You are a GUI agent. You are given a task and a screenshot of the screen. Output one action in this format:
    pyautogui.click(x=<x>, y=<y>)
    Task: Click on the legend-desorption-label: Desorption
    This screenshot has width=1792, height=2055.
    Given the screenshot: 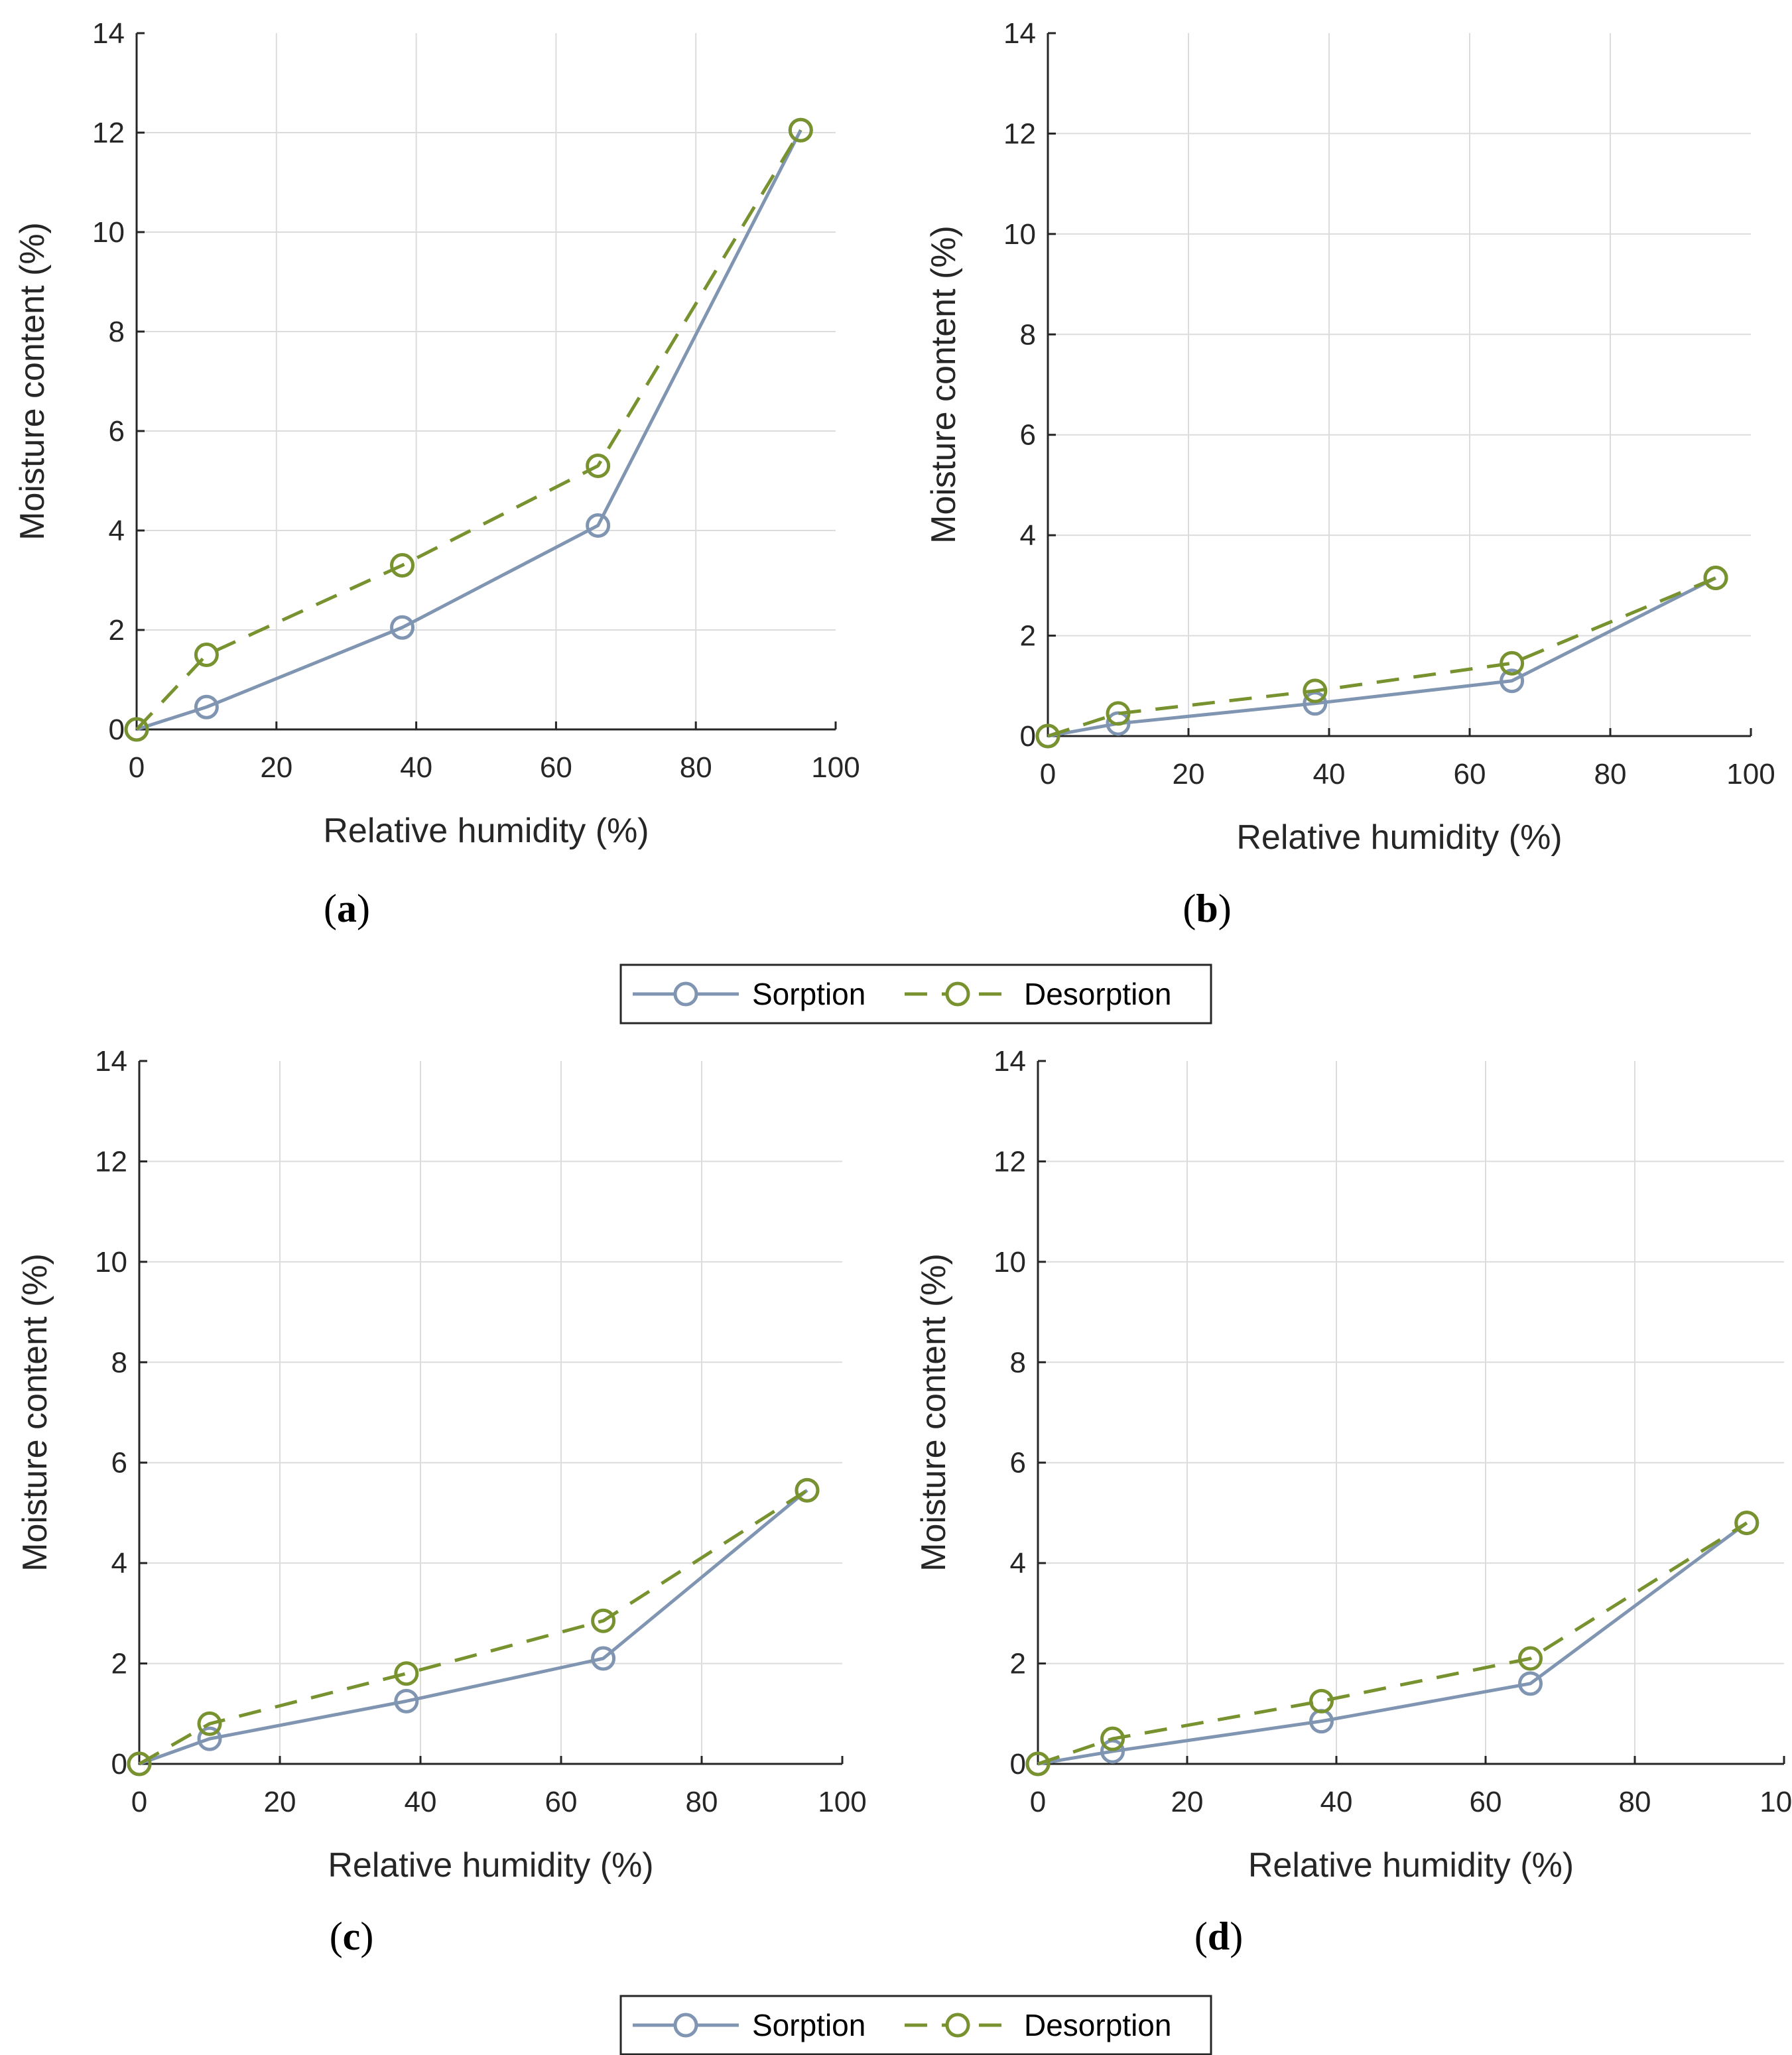 What is the action you would take?
    pyautogui.click(x=1097, y=2025)
    